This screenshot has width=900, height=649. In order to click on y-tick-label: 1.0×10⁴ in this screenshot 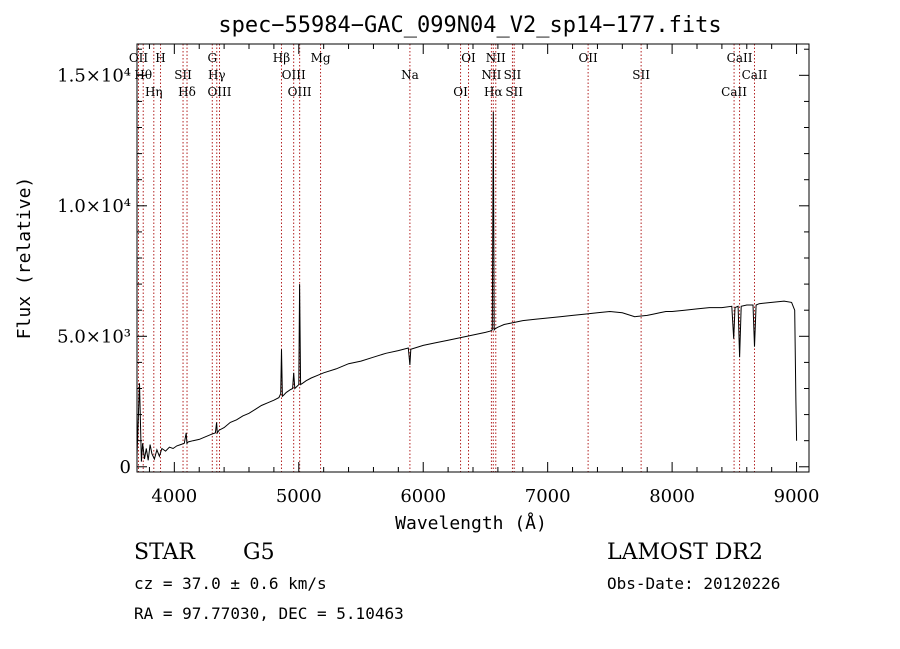, I will do `click(94, 206)`.